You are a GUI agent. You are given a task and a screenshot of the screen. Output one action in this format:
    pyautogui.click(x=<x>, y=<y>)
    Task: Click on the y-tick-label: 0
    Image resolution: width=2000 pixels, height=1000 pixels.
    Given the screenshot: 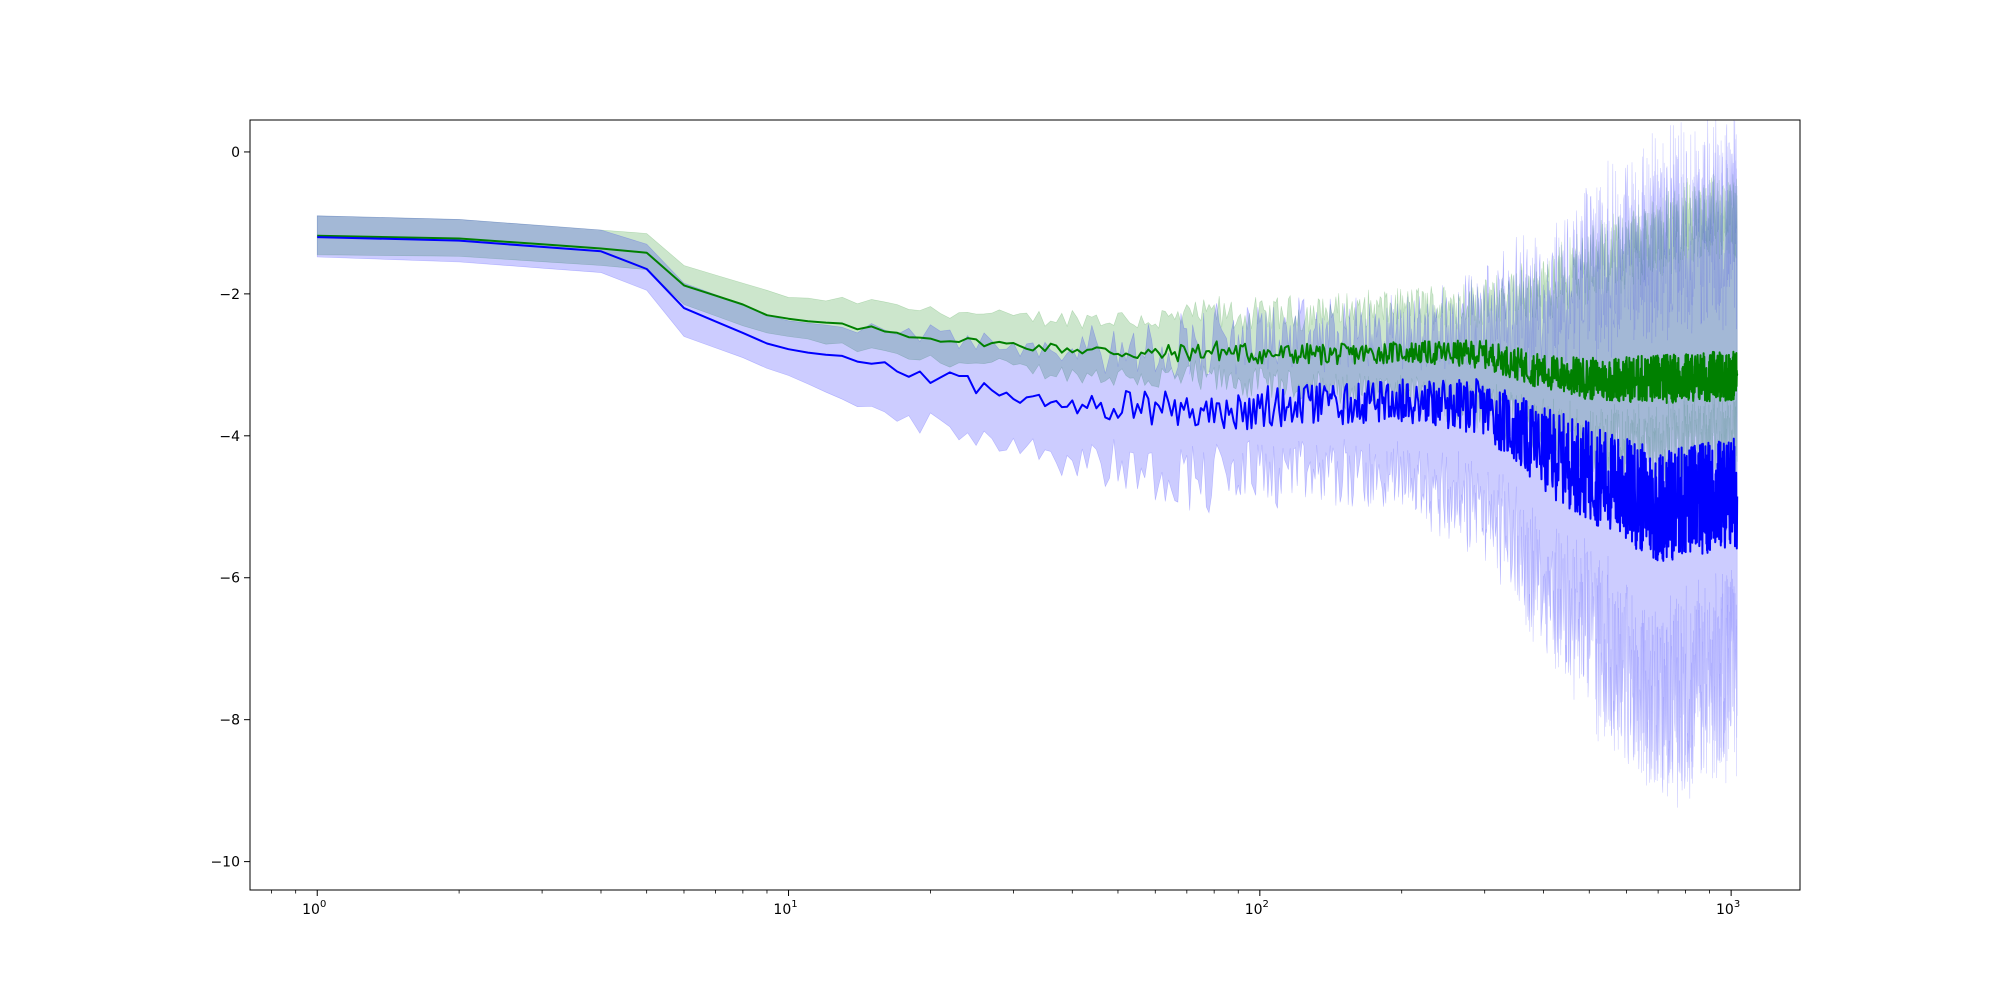 What is the action you would take?
    pyautogui.click(x=235, y=153)
    